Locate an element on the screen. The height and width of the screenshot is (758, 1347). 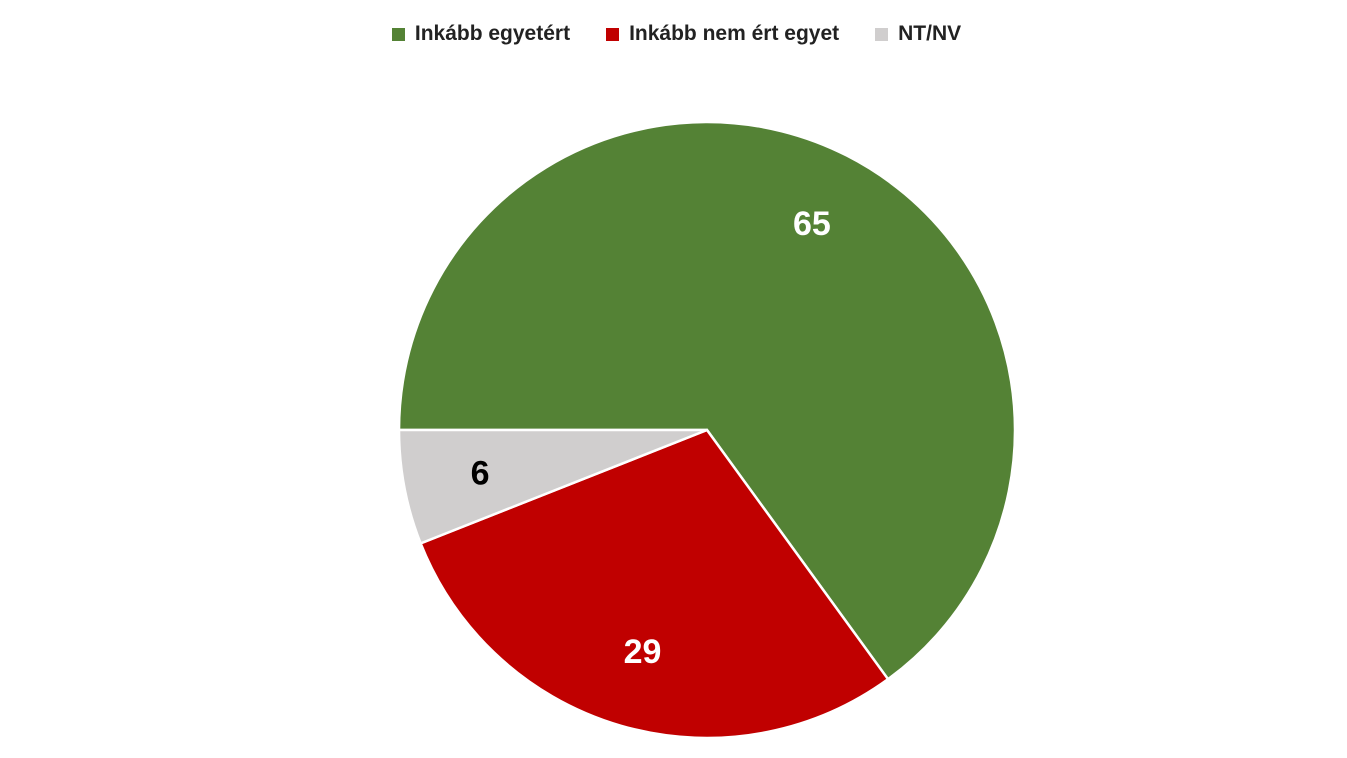
slice-label-dontknow: 6 is located at coordinates (480, 473).